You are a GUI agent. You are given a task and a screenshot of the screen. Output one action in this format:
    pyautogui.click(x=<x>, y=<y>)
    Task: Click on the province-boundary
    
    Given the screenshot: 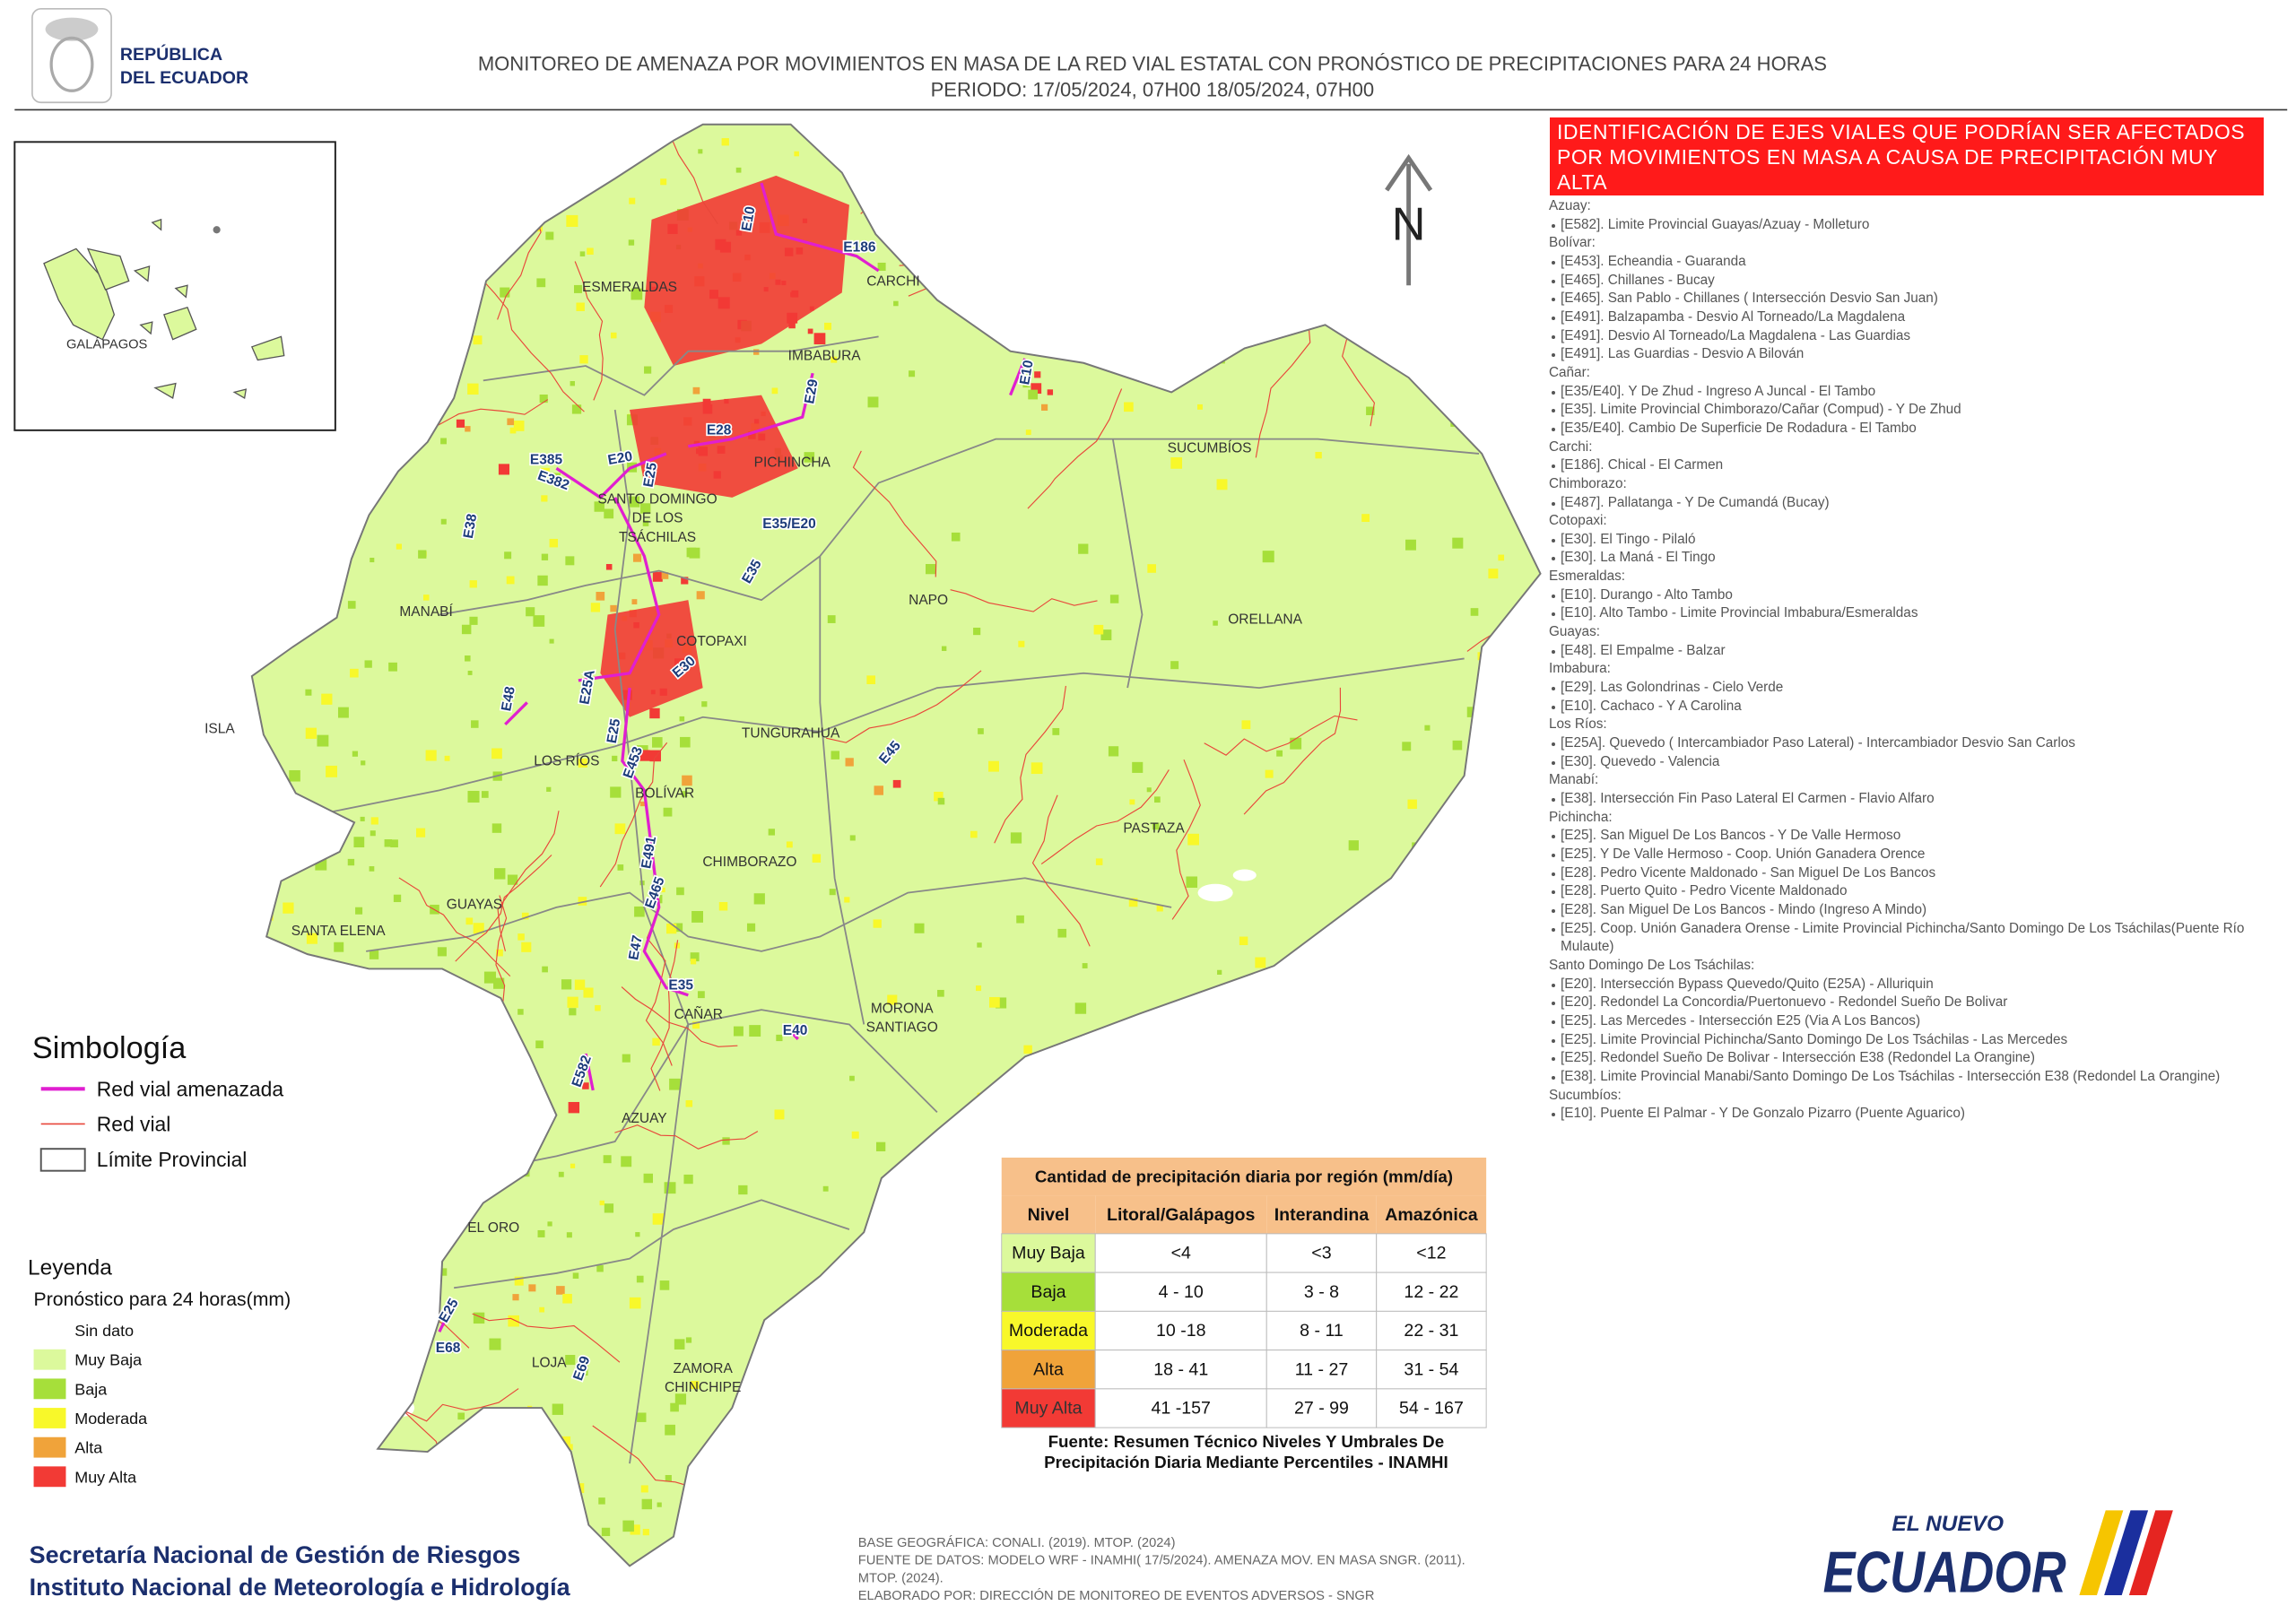 What is the action you would take?
    pyautogui.click(x=842, y=790)
    